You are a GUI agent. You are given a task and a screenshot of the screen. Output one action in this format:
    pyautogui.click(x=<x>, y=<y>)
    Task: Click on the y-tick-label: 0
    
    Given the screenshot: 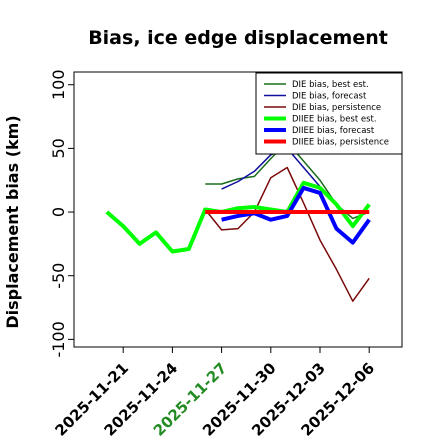 What is the action you would take?
    pyautogui.click(x=58, y=212)
    